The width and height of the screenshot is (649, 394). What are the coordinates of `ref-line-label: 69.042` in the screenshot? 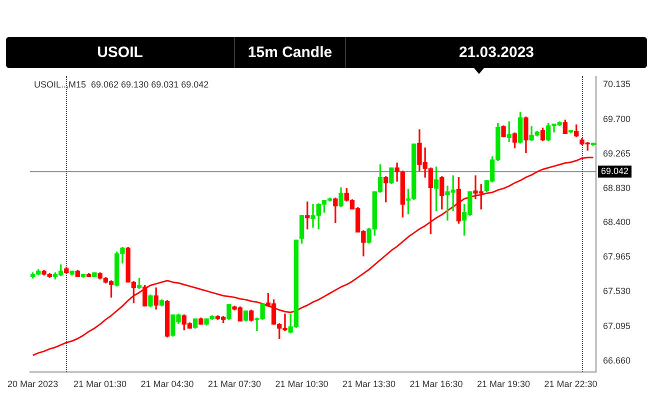 It's located at (615, 171).